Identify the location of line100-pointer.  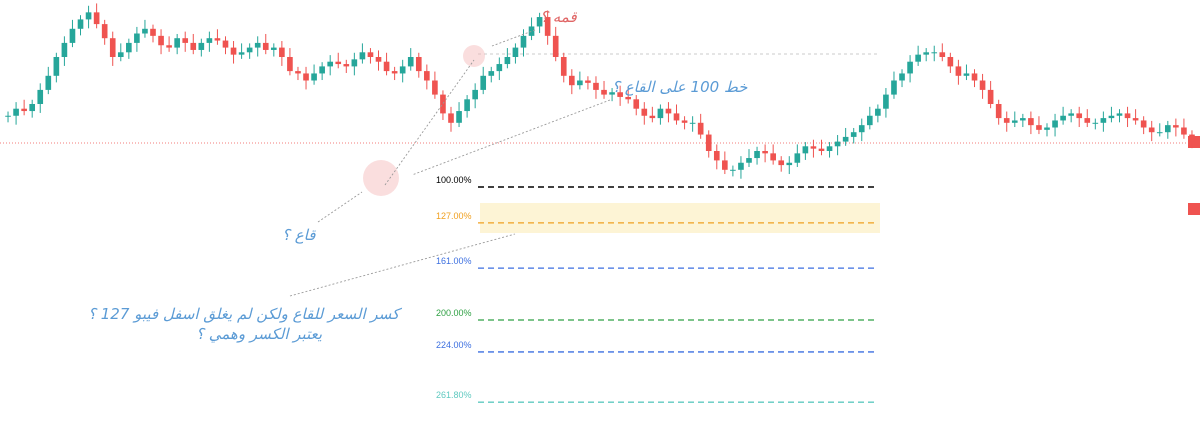
(511, 137).